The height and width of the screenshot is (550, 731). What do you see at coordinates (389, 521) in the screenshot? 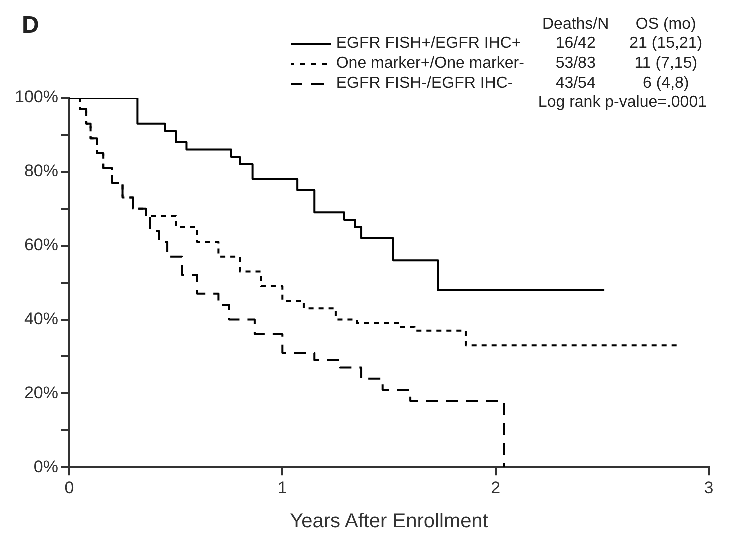
I see `x-axis-title: Years After Enrollment` at bounding box center [389, 521].